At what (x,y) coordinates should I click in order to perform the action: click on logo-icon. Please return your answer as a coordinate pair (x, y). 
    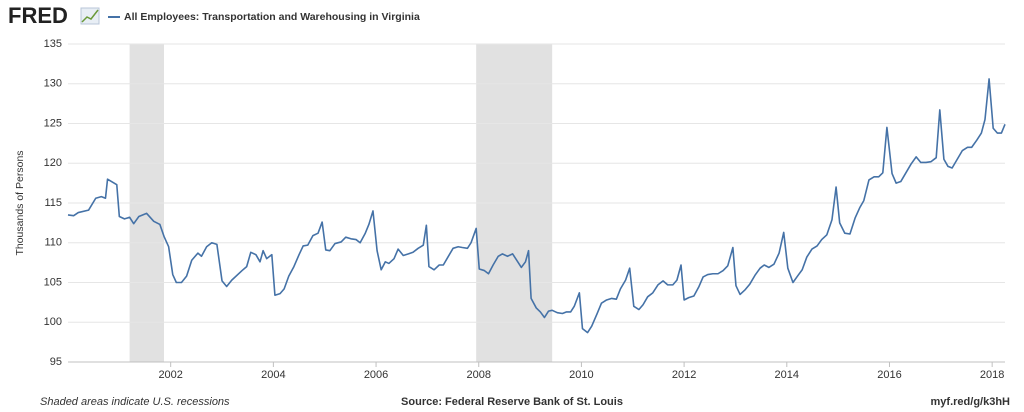
    Looking at the image, I should click on (90, 16).